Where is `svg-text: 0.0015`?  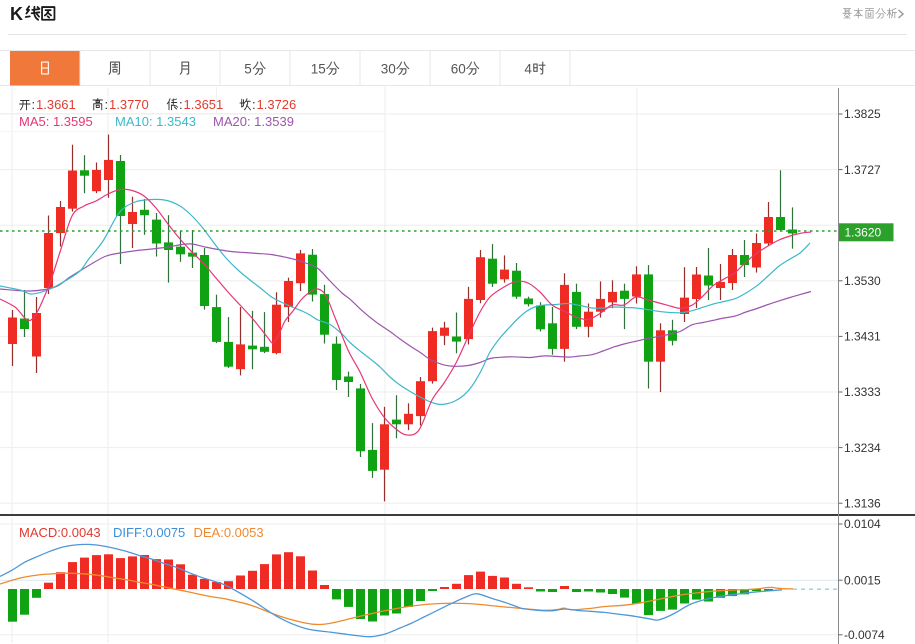
svg-text: 0.0015 is located at coordinates (862, 580).